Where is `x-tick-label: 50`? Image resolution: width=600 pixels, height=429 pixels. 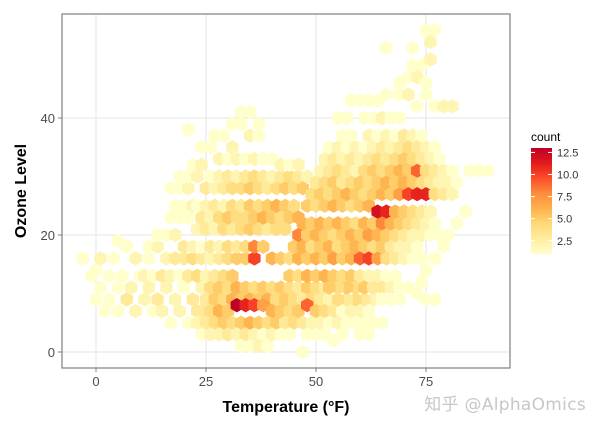
x-tick-label: 50 is located at coordinates (316, 381).